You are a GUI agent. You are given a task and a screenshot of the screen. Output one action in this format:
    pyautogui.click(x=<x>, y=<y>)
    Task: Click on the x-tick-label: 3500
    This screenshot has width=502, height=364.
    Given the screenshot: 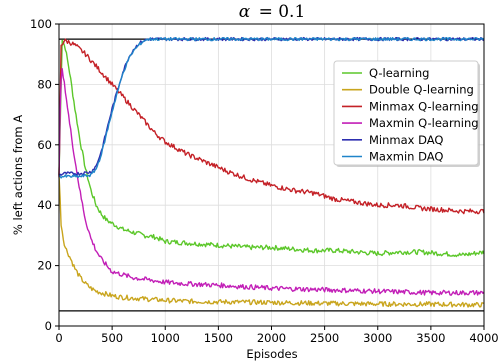 What is the action you would take?
    pyautogui.click(x=430, y=338)
    